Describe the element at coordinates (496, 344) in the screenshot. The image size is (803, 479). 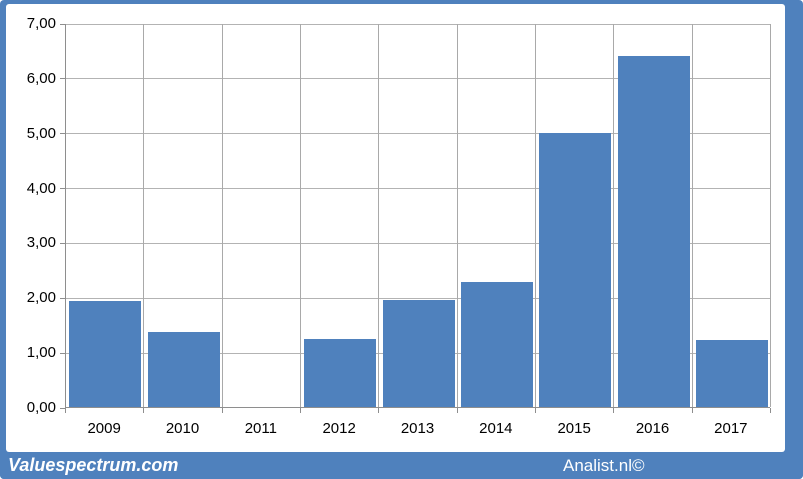
I see `bar-2014` at that location.